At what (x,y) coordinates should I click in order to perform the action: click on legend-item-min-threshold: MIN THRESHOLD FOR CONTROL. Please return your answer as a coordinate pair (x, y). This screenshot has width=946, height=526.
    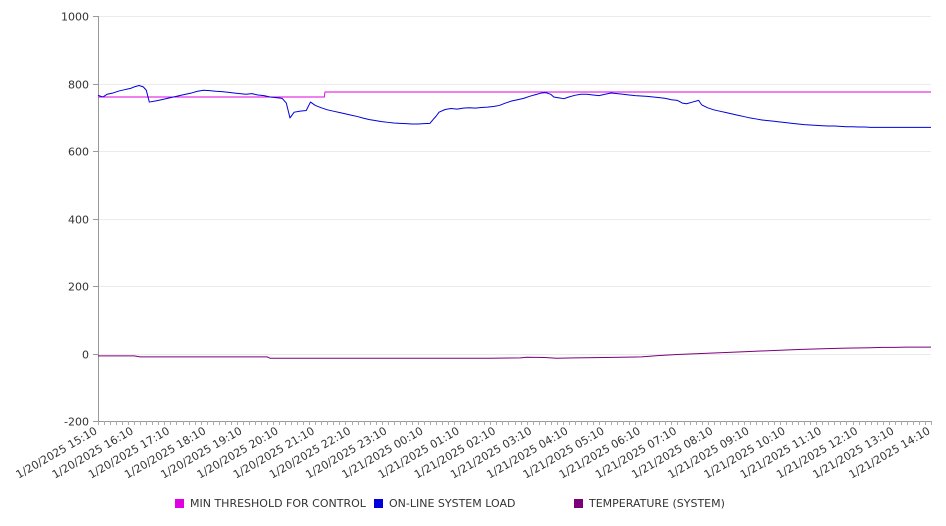
    Looking at the image, I should click on (270, 503).